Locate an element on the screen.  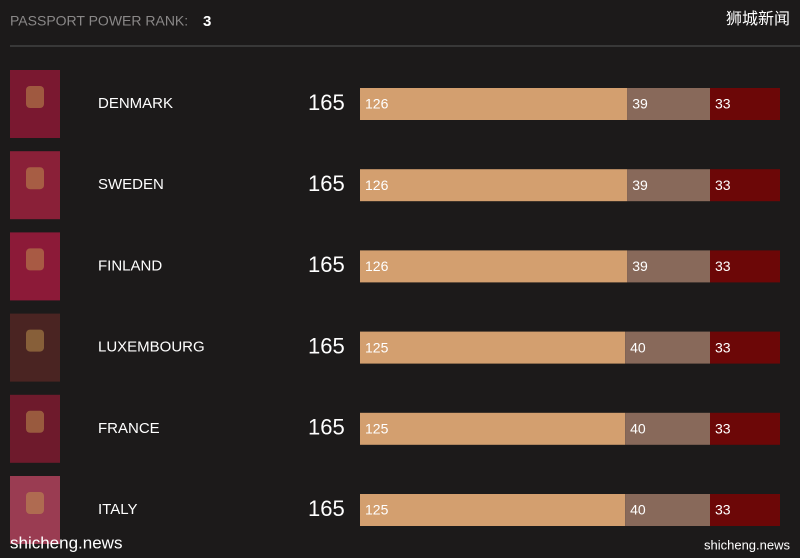
country-name: FRANCE is located at coordinates (129, 428).